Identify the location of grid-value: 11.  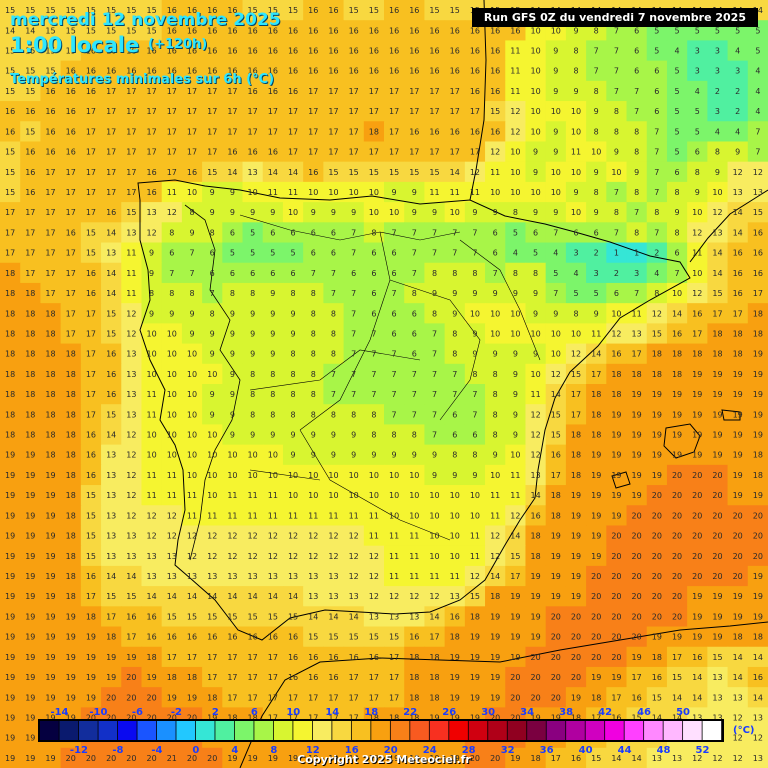
(495, 495).